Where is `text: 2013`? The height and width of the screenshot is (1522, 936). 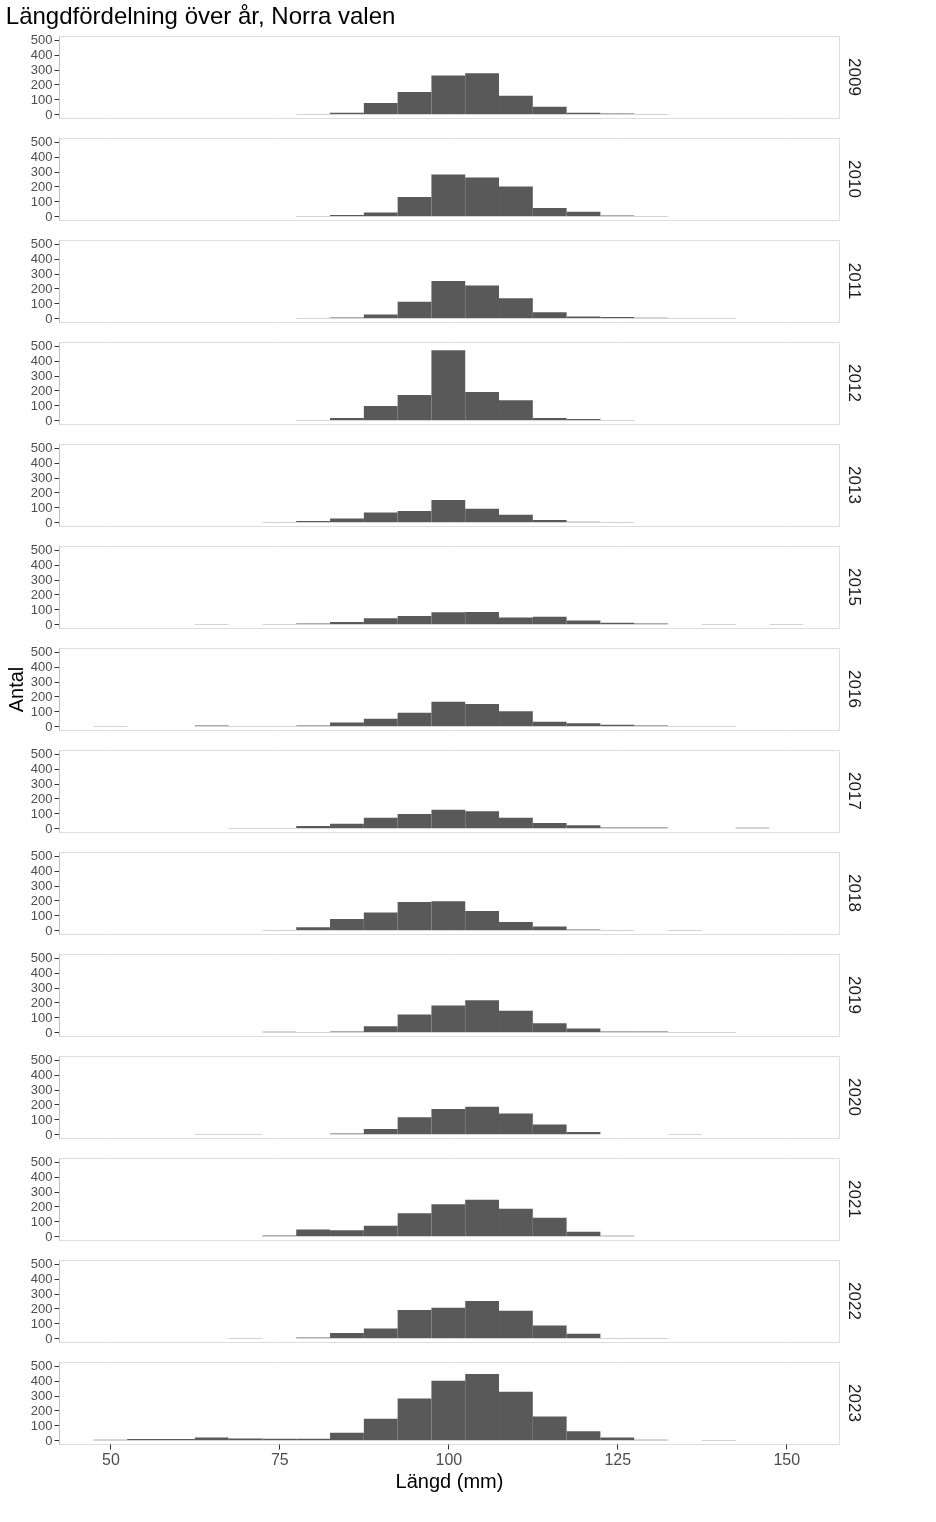 text: 2013 is located at coordinates (854, 485).